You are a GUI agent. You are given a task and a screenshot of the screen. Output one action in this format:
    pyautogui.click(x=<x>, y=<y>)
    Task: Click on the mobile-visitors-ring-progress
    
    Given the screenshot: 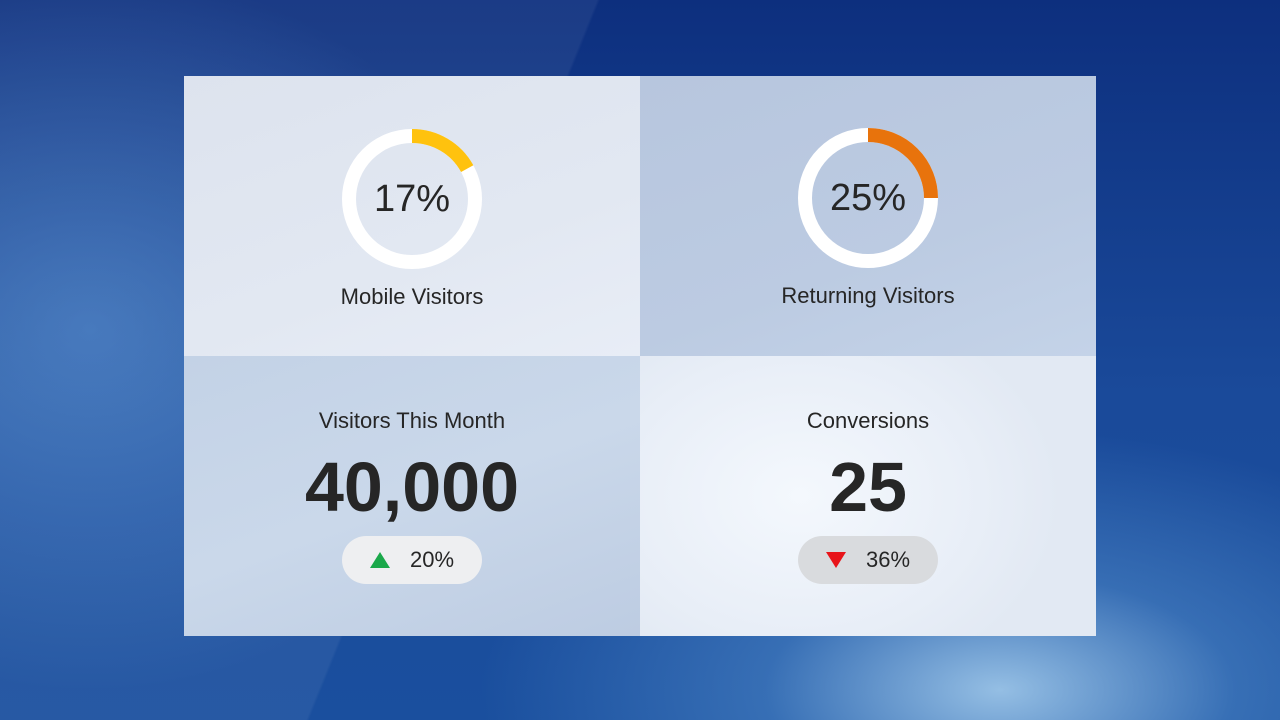 What is the action you would take?
    pyautogui.click(x=412, y=199)
    